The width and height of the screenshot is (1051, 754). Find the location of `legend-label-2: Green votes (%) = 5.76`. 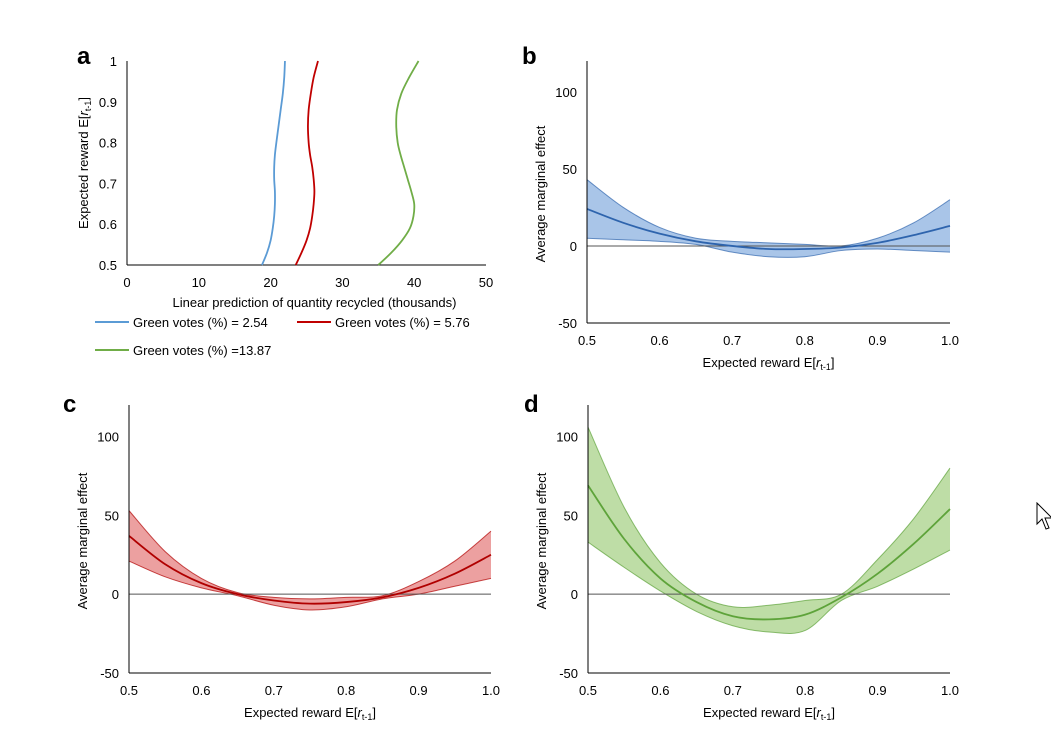

legend-label-2: Green votes (%) = 5.76 is located at coordinates (402, 322).